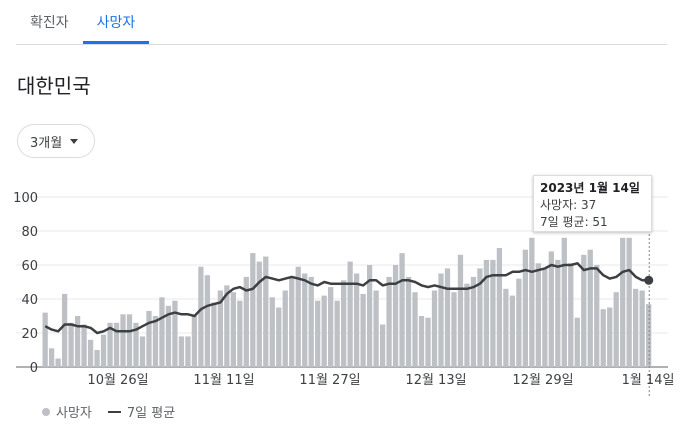 This screenshot has height=437, width=683. What do you see at coordinates (568, 205) in the screenshot?
I see `tooltip-deaths: 사망자: 37` at bounding box center [568, 205].